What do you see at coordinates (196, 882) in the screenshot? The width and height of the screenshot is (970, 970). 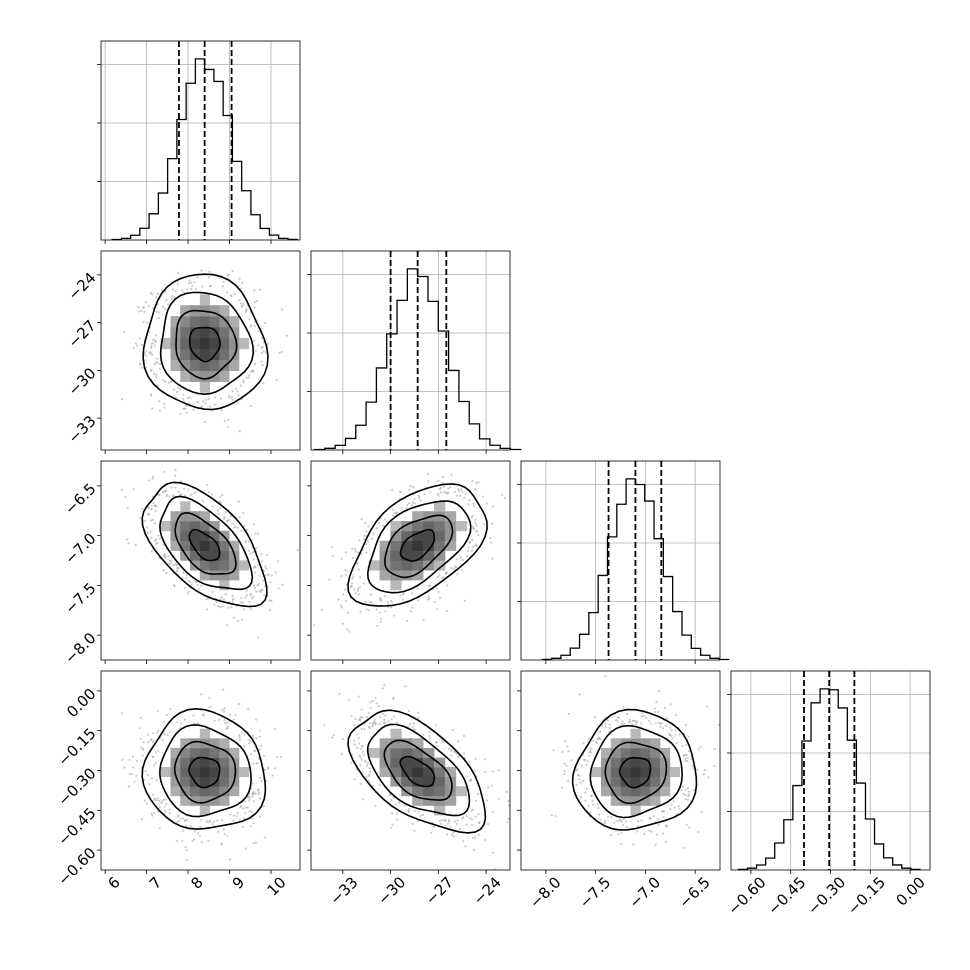 I see `x-tick-label-p1: 8` at bounding box center [196, 882].